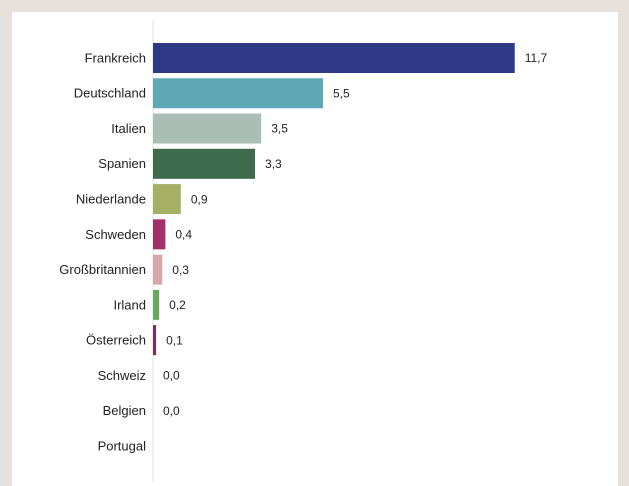 This screenshot has width=629, height=486. I want to click on value-label: 11,7, so click(536, 58).